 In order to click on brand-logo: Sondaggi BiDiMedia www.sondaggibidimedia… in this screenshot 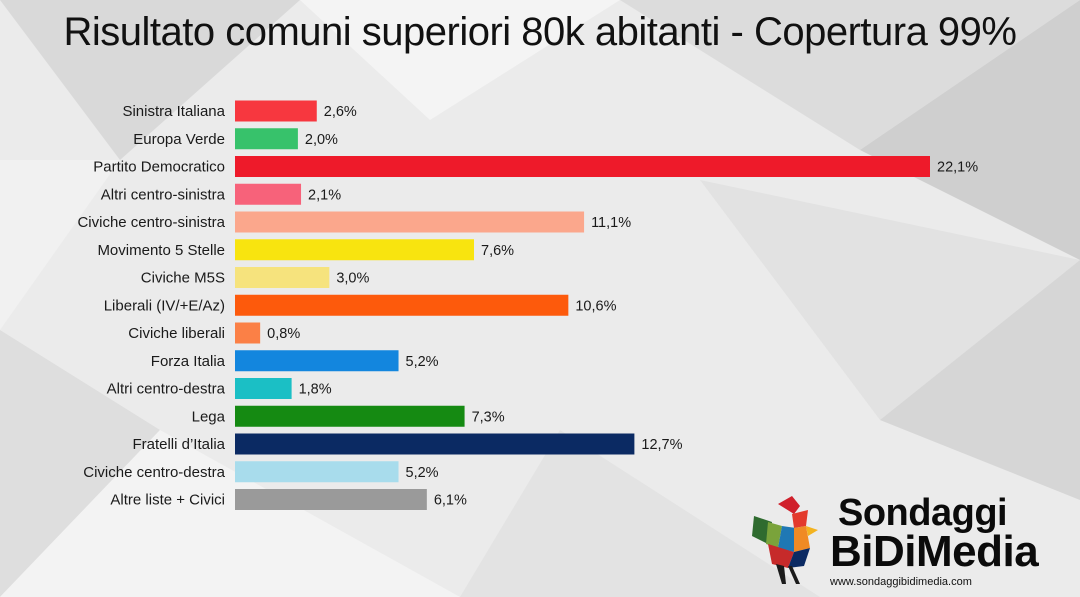, I will do `click(913, 542)`.